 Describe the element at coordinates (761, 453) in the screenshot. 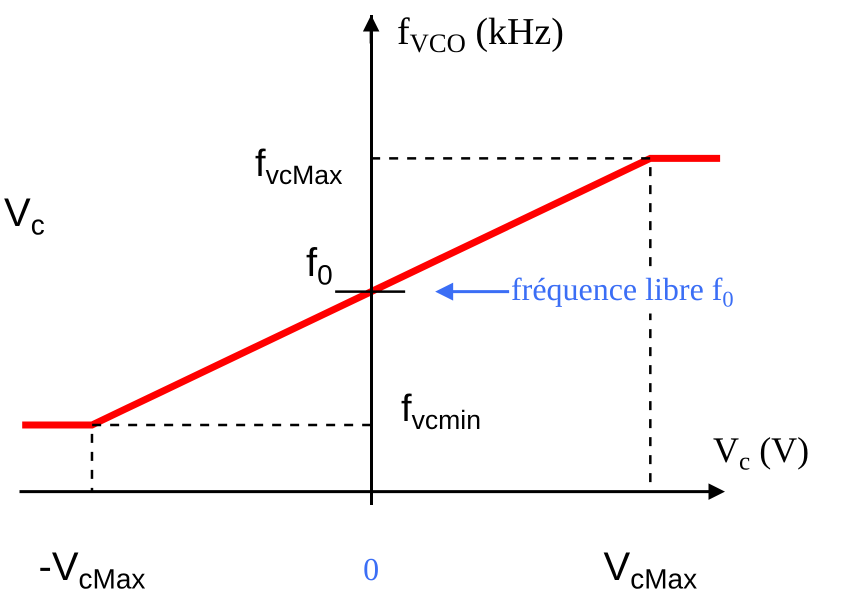

I see `x-axis-title: V$_{c}$ (V)` at that location.